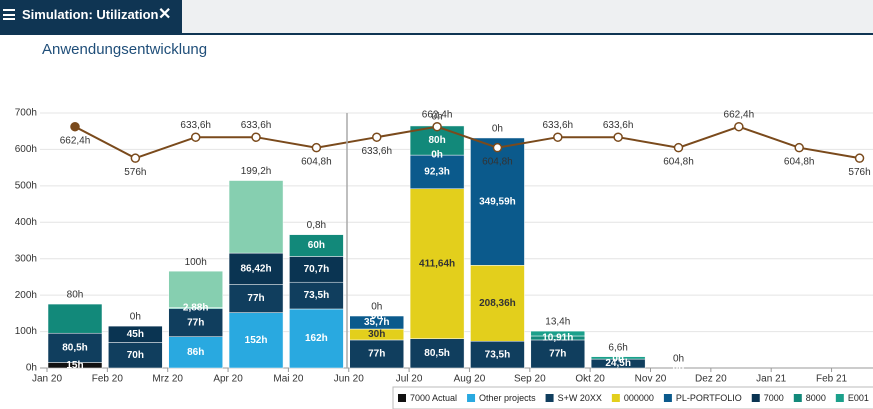  I want to click on bar-value-label: 70,7h, so click(317, 269).